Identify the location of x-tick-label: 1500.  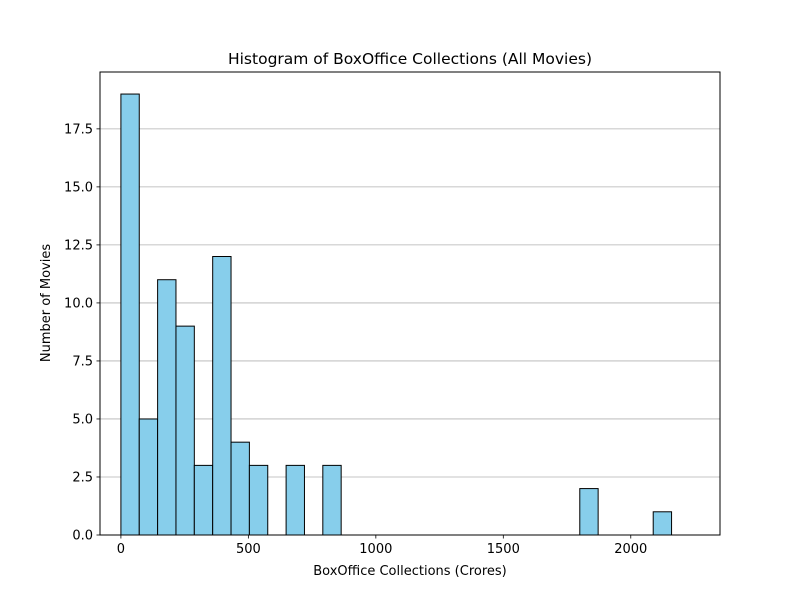
(503, 549).